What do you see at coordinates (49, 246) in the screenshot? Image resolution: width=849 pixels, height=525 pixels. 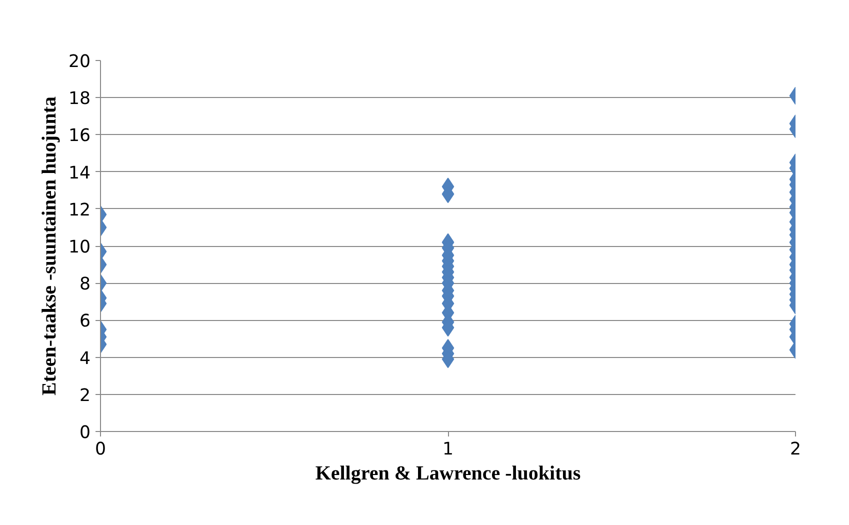 I see `y-axis-title: Eteen-taakse -suuntainen huojunta` at bounding box center [49, 246].